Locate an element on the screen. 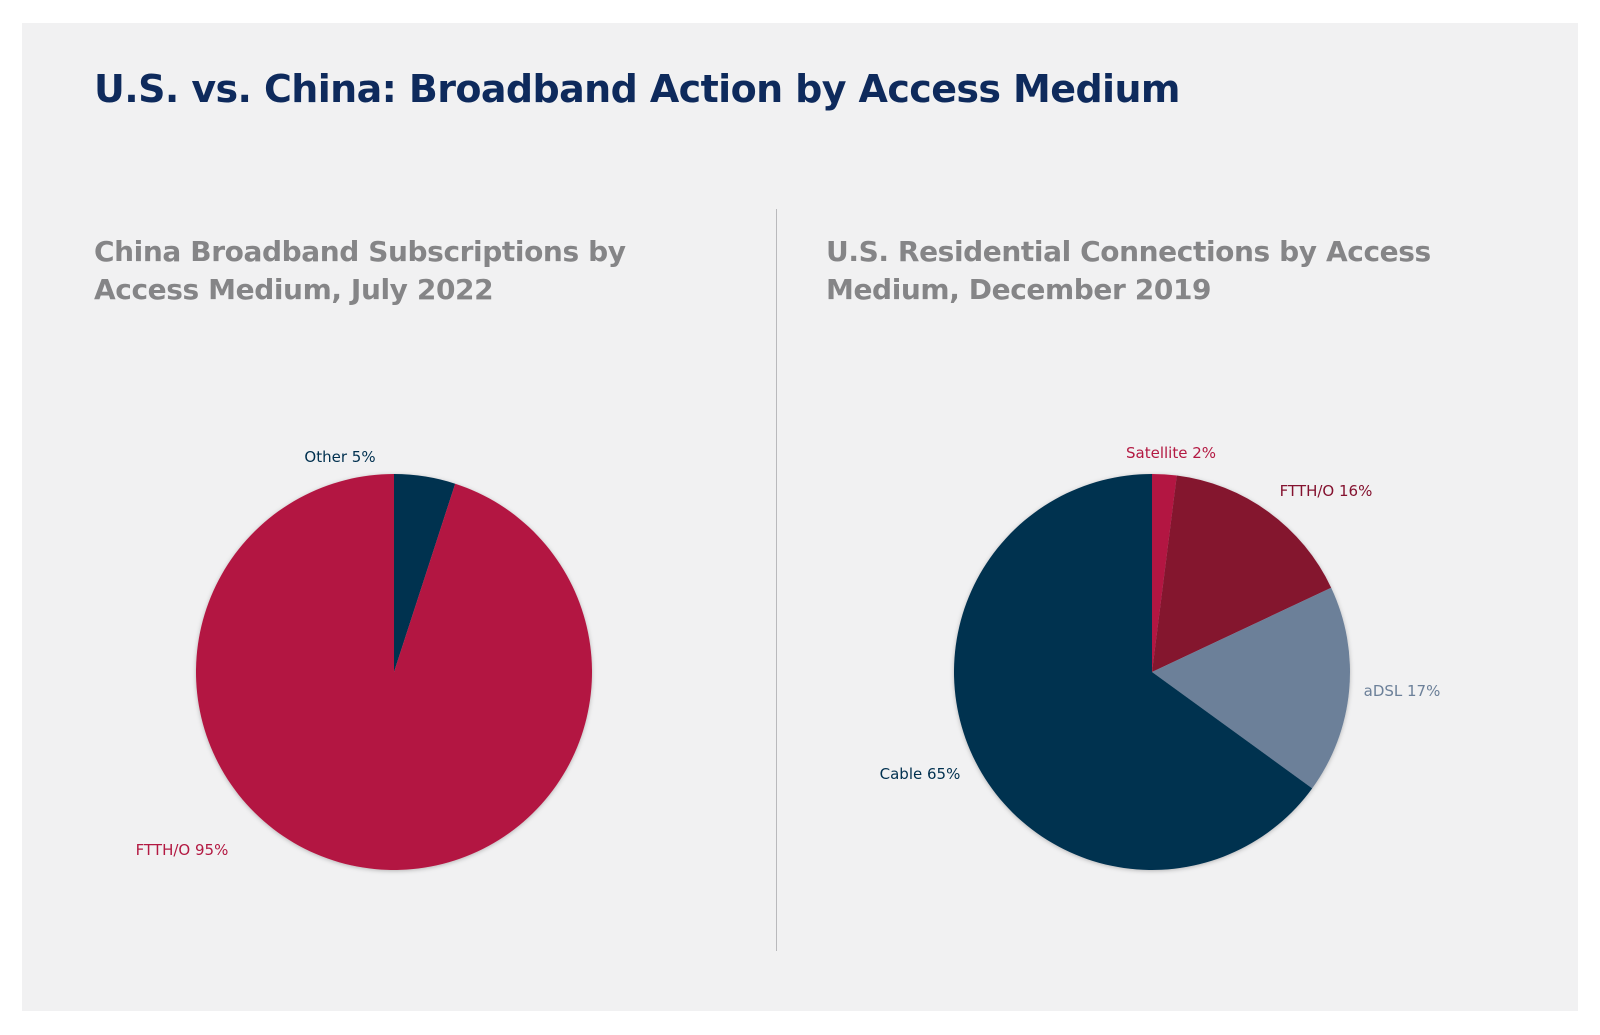  china-pie-chart: Other 5% FTTH/O 95% is located at coordinates (364, 659).